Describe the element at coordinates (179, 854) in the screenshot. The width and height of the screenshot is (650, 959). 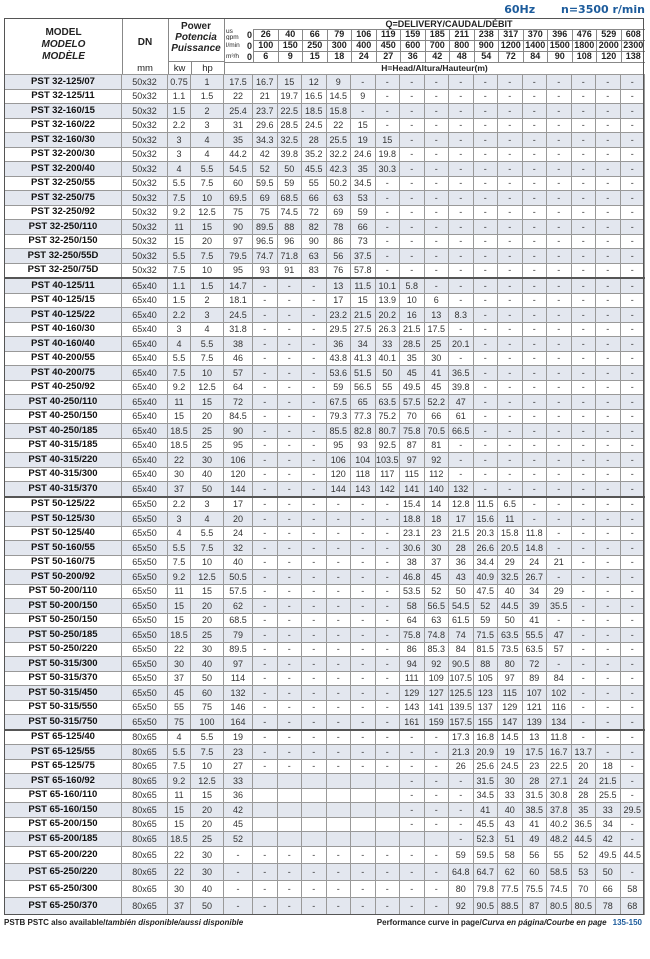
I see `kw-cell: 22` at that location.